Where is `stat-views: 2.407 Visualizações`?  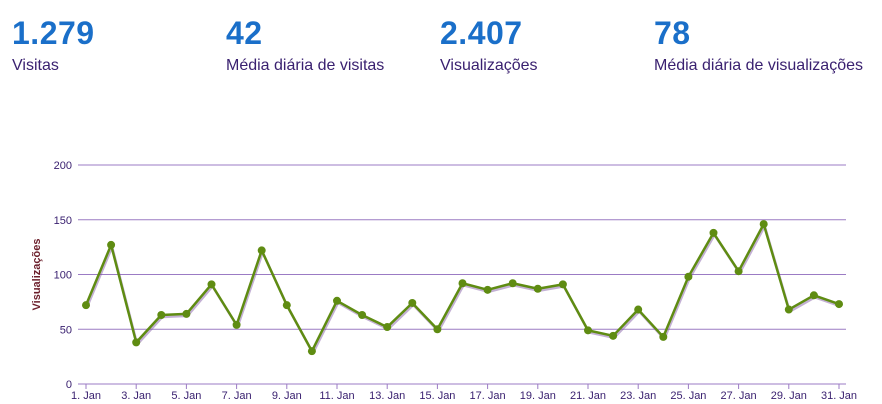
stat-views: 2.407 Visualizações is located at coordinates (489, 45).